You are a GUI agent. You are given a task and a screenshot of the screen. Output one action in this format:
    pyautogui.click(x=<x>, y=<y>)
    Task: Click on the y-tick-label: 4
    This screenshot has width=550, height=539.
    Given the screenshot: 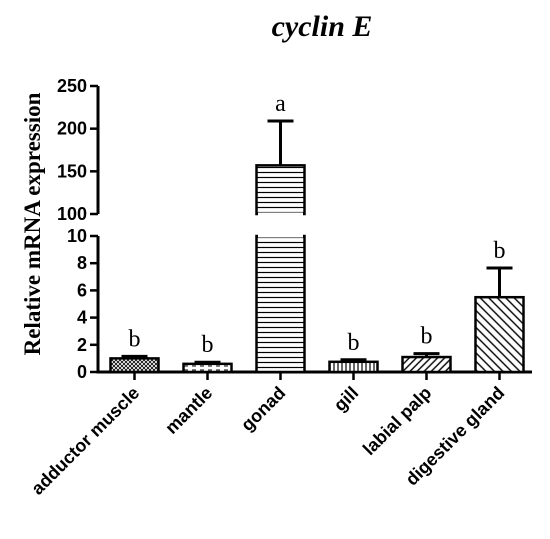 What is the action you would take?
    pyautogui.click(x=82, y=318)
    